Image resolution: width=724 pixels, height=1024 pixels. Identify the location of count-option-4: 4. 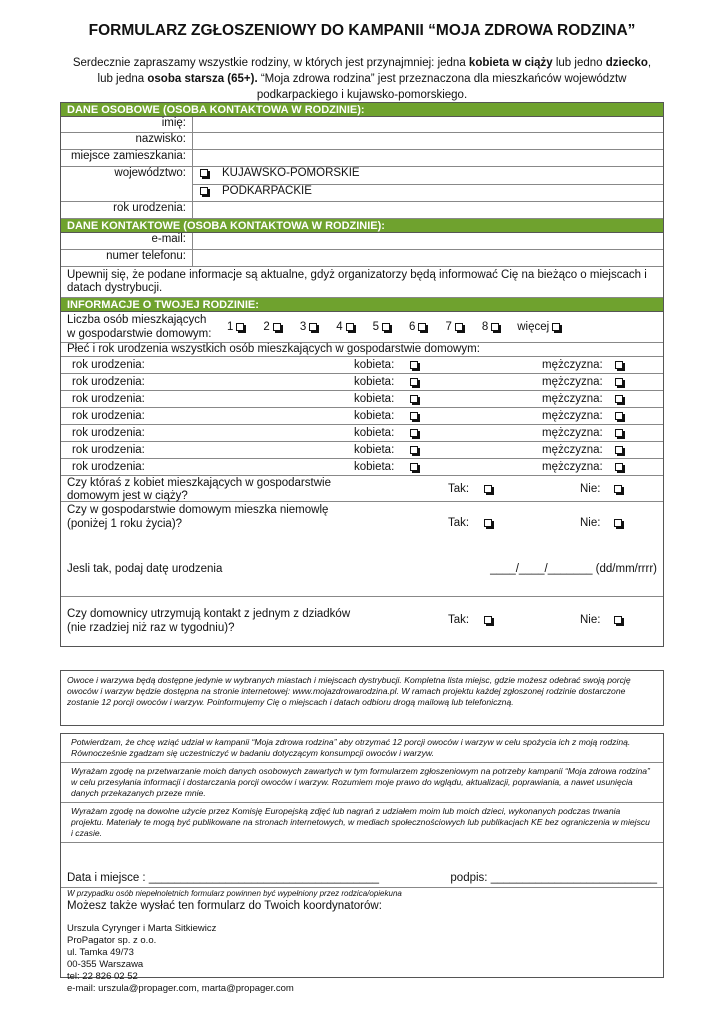
(345, 327).